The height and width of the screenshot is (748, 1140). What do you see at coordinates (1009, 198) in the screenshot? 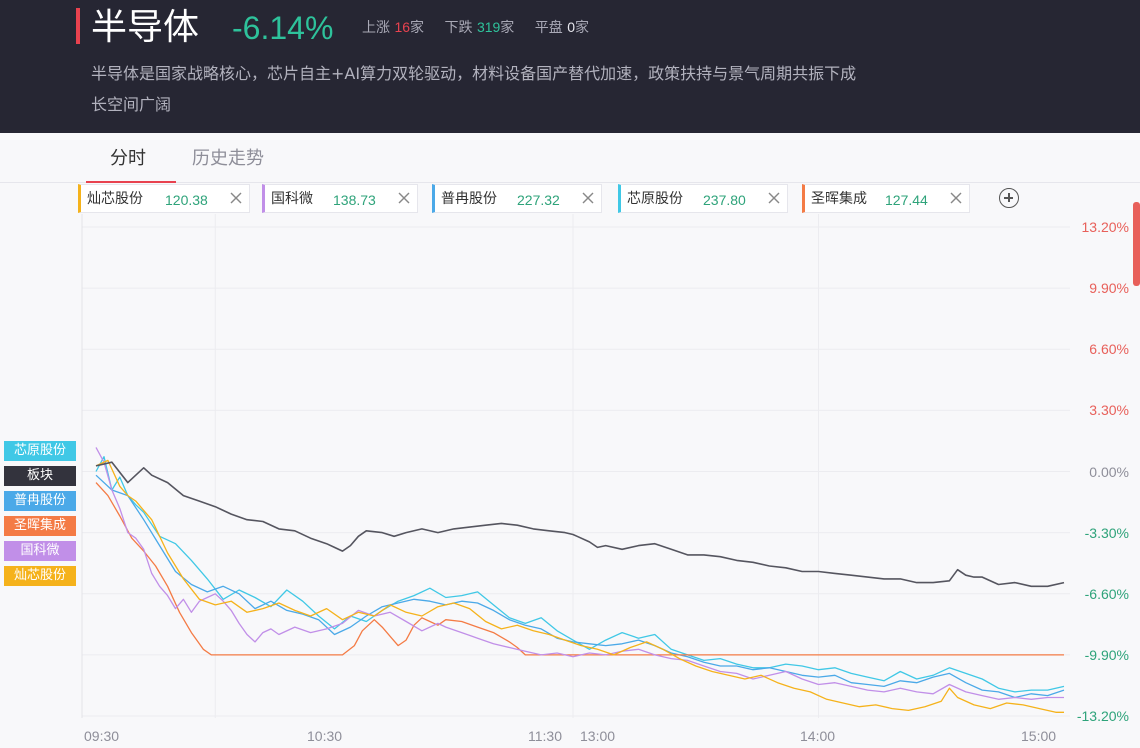
I see `add-stock-icon` at bounding box center [1009, 198].